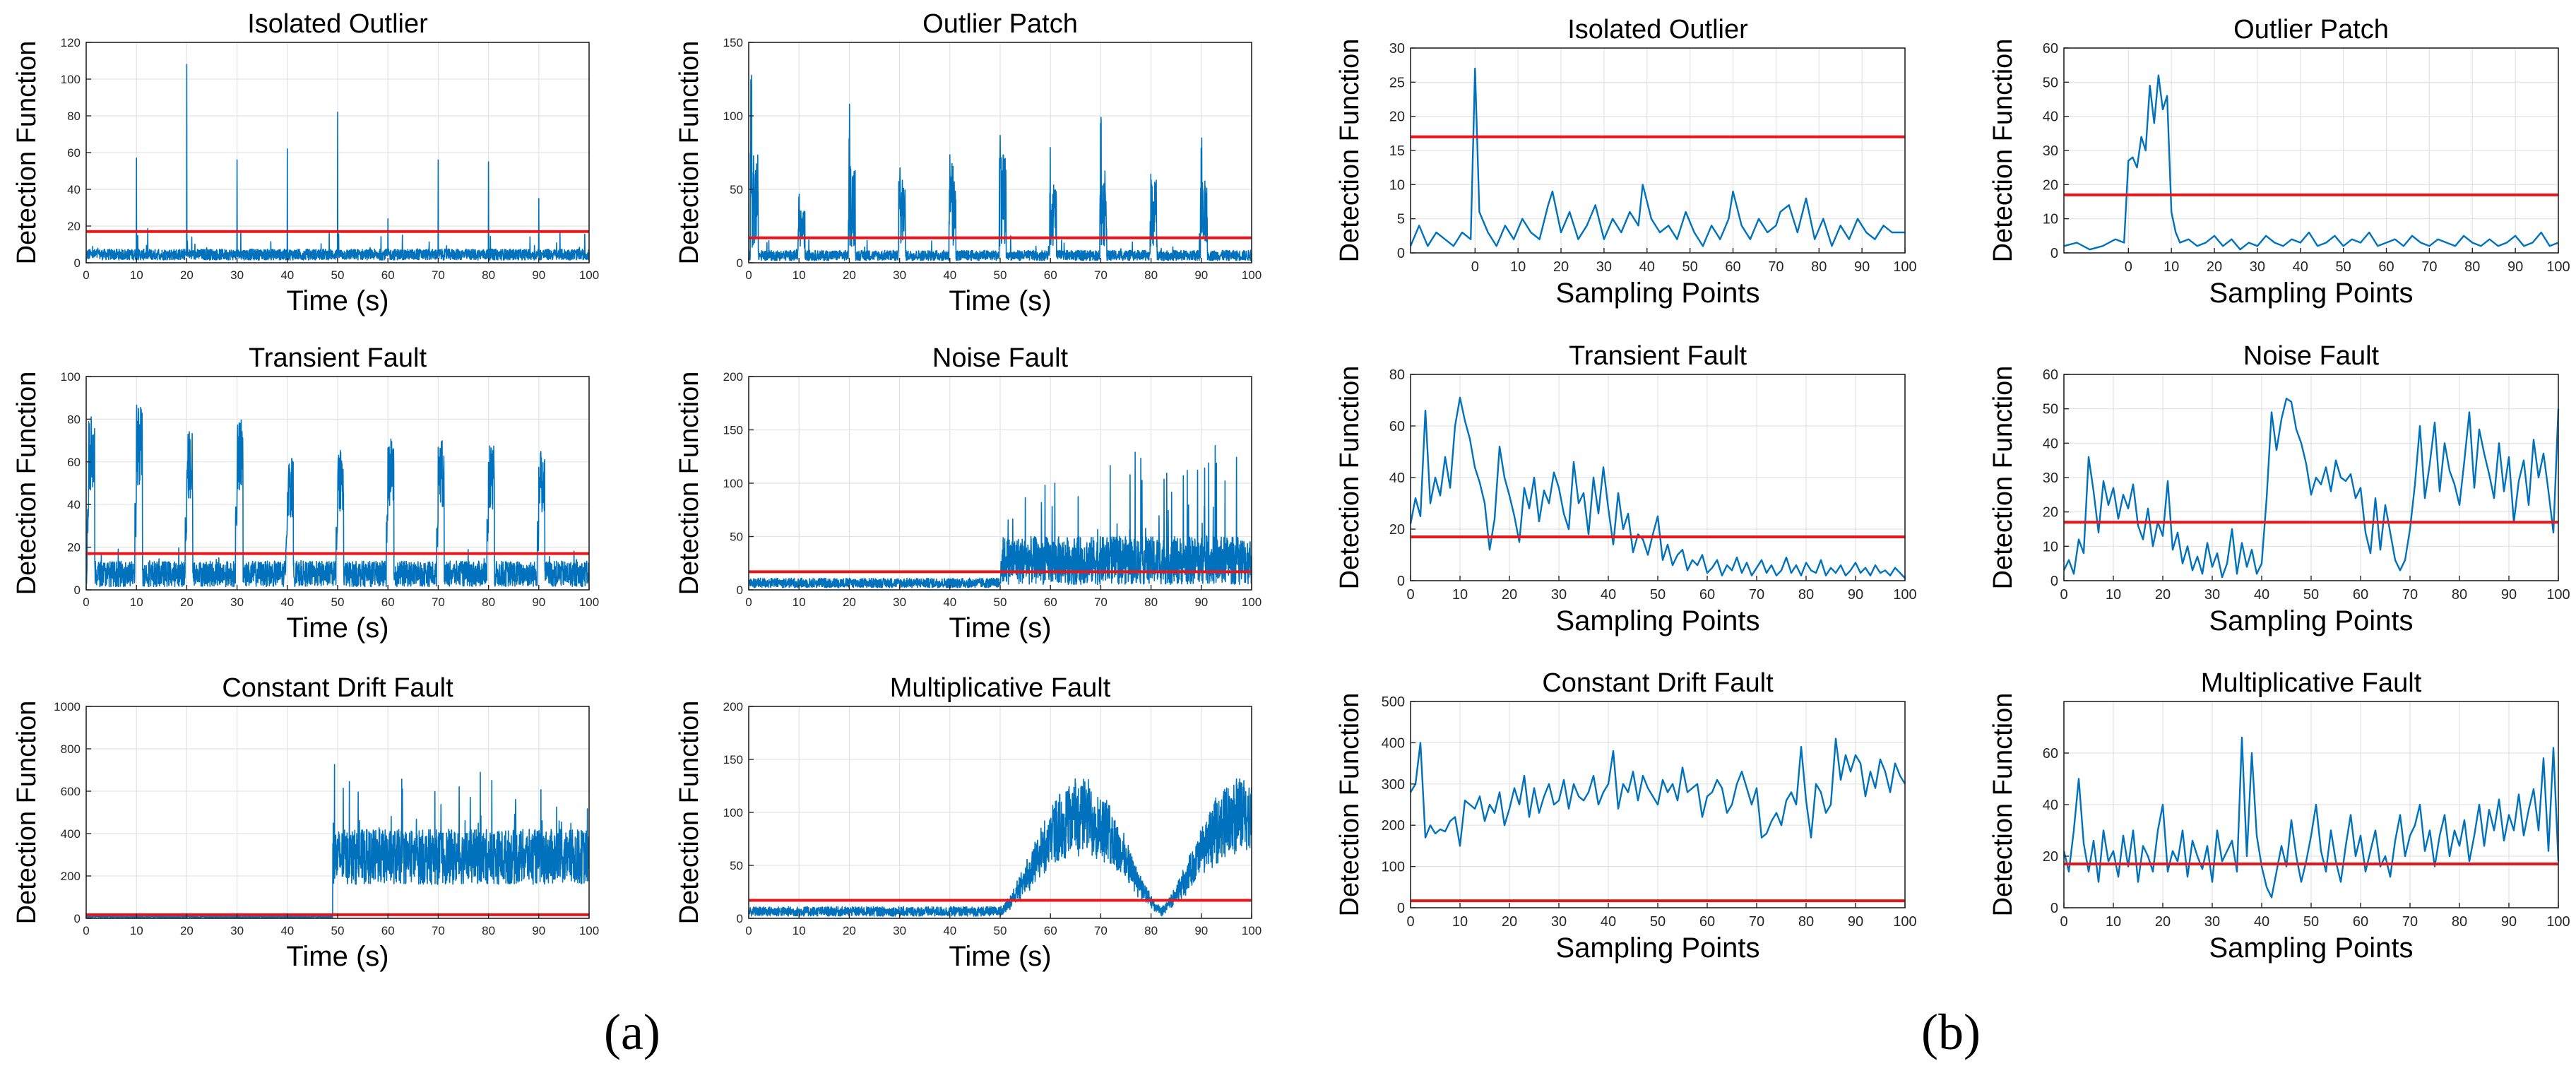  Describe the element at coordinates (1393, 743) in the screenshot. I see `y-tick-label: 400` at that location.